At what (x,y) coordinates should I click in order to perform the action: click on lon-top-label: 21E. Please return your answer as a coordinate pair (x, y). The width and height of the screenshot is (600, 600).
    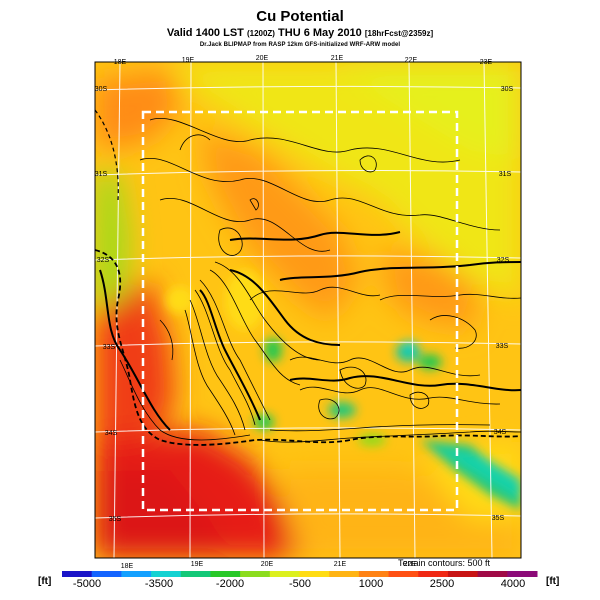
    Looking at the image, I should click on (337, 58).